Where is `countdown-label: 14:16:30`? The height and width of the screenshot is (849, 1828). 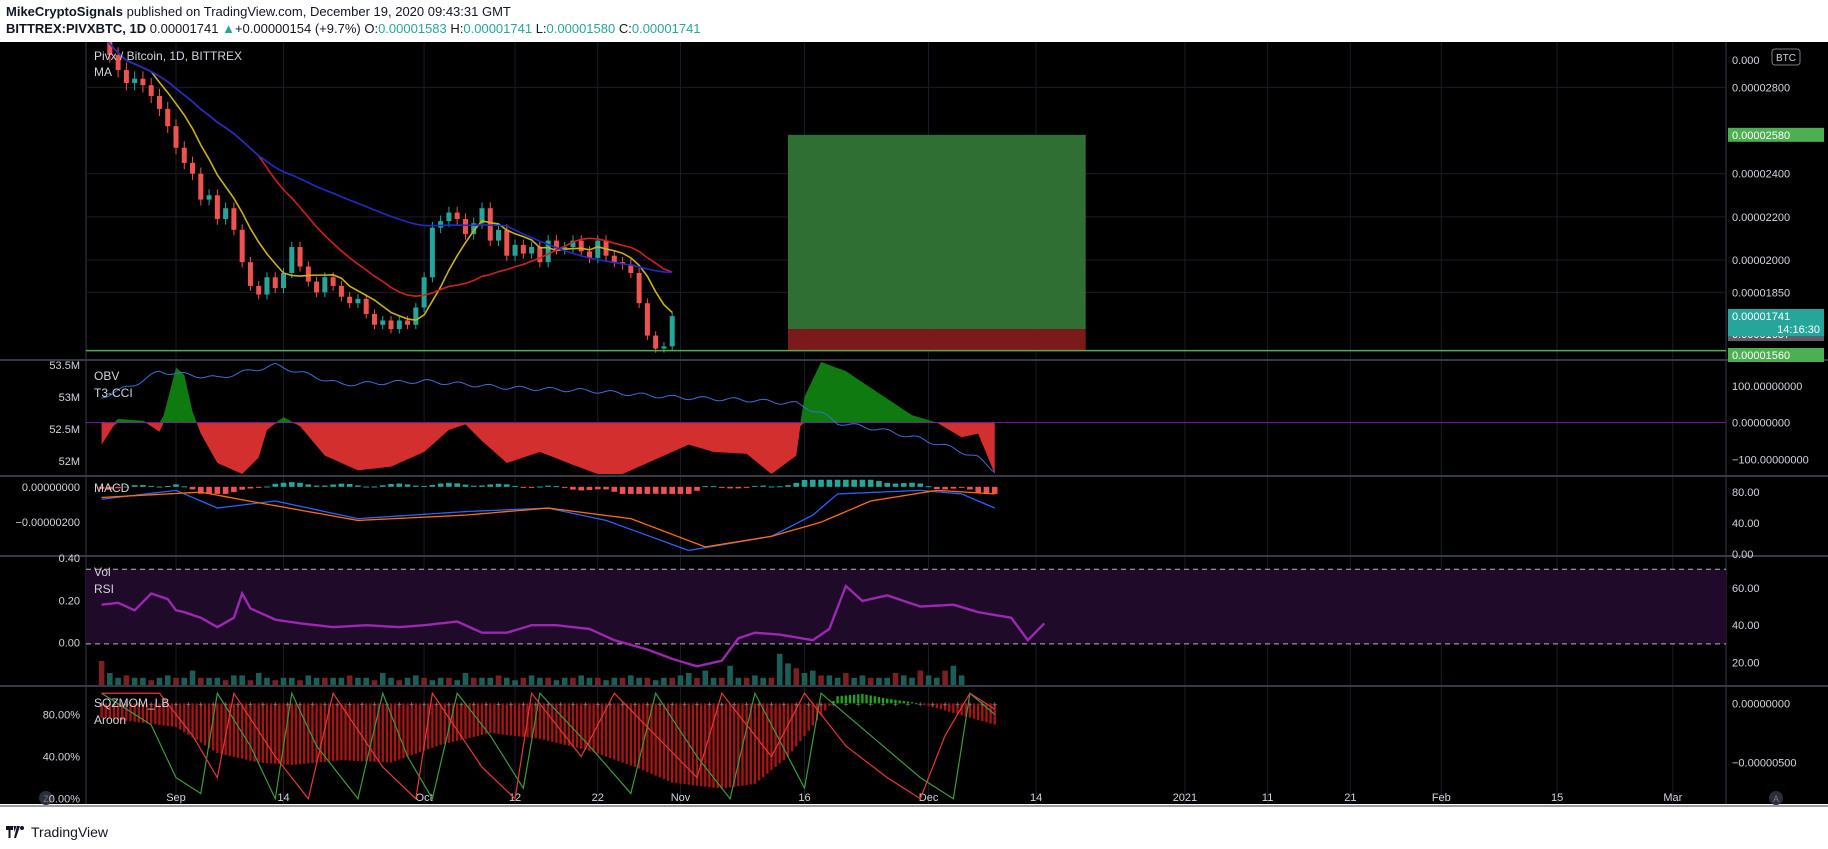
countdown-label: 14:16:30 is located at coordinates (1798, 330).